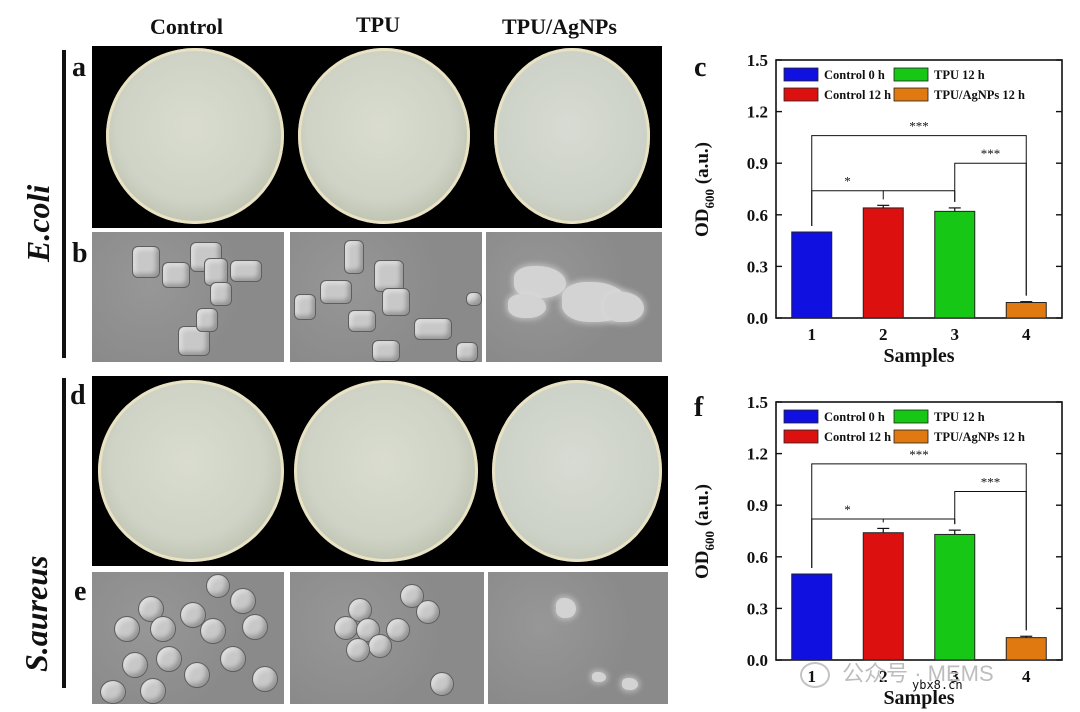 This screenshot has height=712, width=1080. I want to click on panel-label-b: b, so click(80, 253).